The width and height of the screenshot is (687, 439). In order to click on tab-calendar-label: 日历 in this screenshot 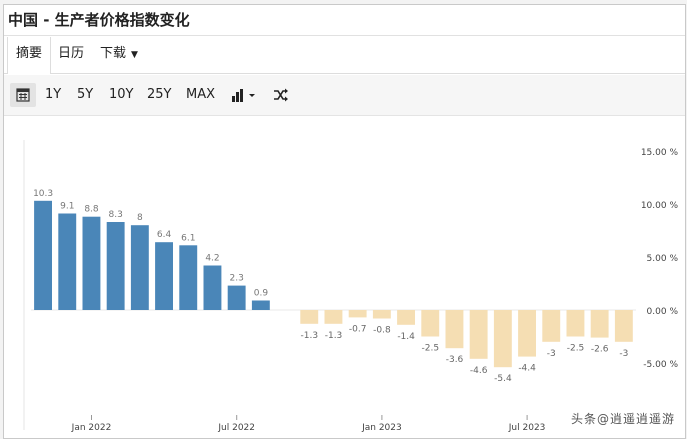, I will do `click(71, 53)`.